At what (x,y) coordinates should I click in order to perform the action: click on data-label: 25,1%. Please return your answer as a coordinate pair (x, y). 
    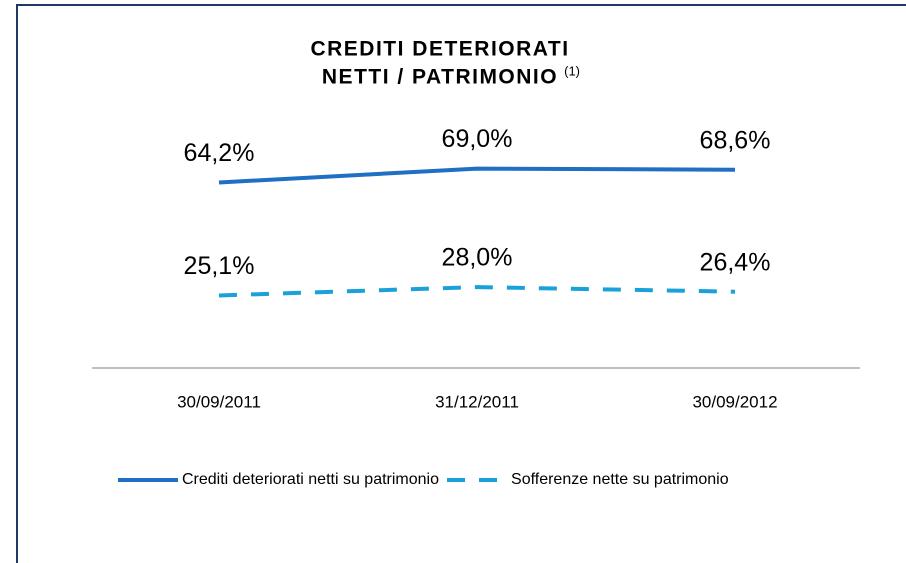
    Looking at the image, I should click on (219, 266).